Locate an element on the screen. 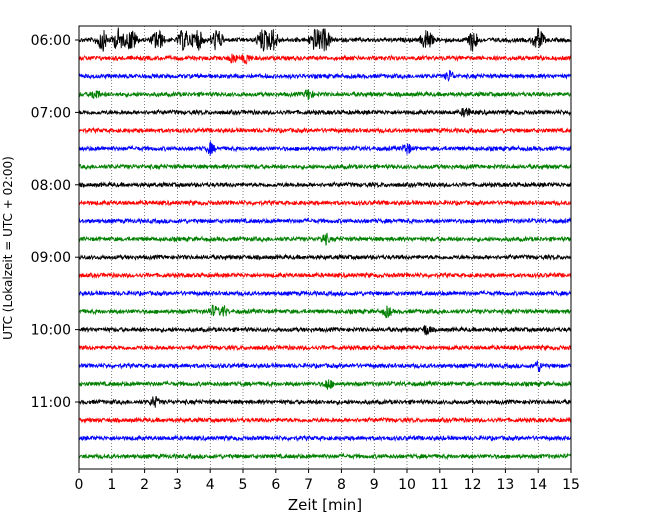  y-axis-label: UTC (Lokalzeit = UTC + 02:00) is located at coordinates (8, 248).